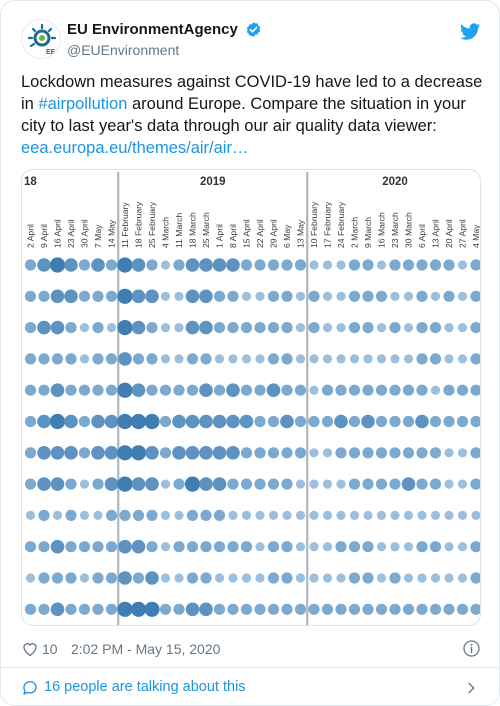 The width and height of the screenshot is (500, 706). Describe the element at coordinates (58, 233) in the screenshot. I see `column-label: 16 April` at that location.